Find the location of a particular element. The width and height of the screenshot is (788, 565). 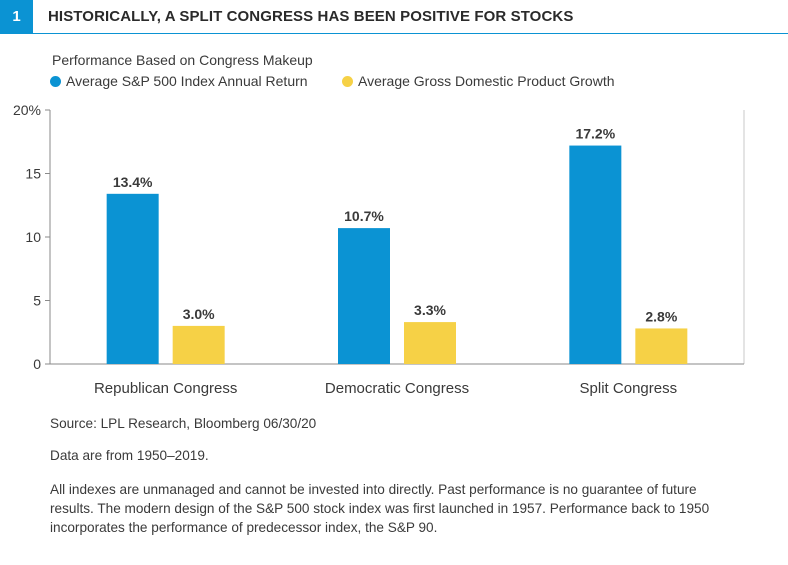

legend-swatch-gdp is located at coordinates (347, 81).